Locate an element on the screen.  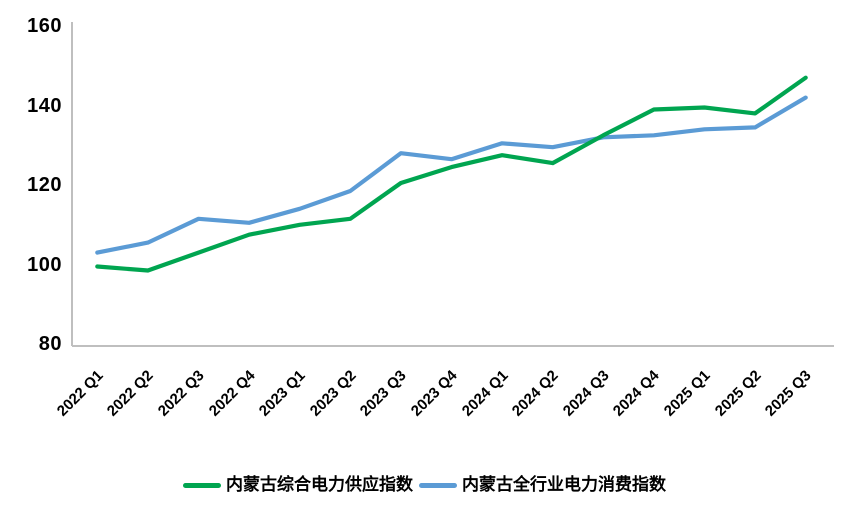
y-tick-label-80: 80 is located at coordinates (50, 344).